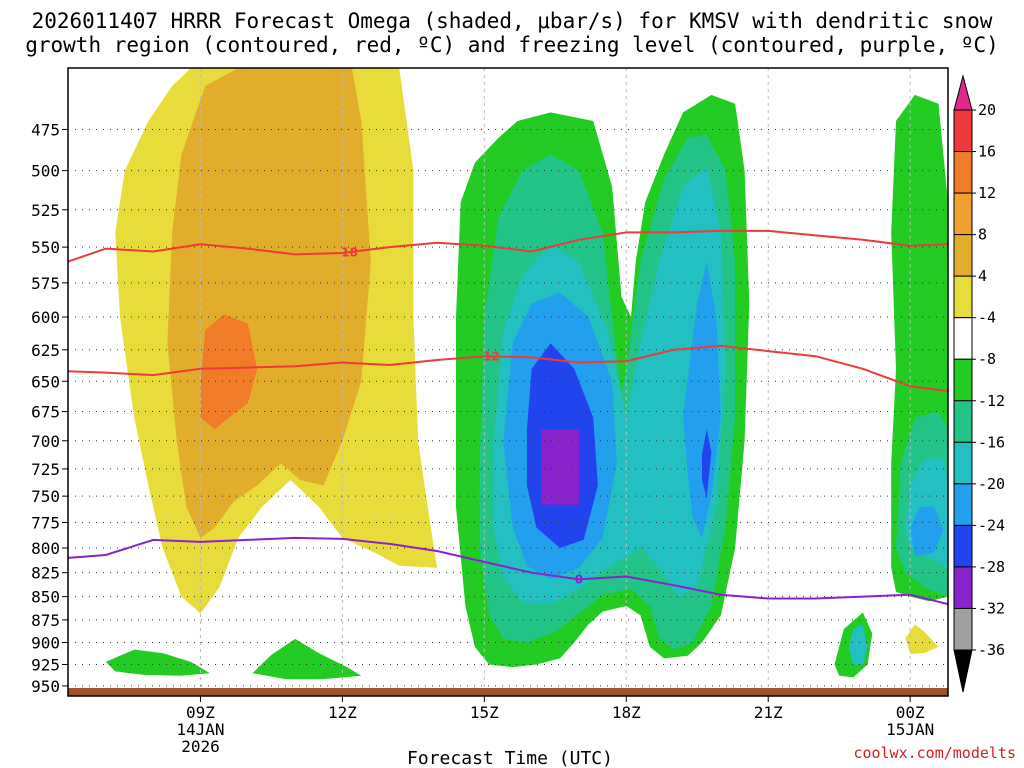 The width and height of the screenshot is (1024, 768). I want to click on contour-label-freezing-level-0: 0, so click(579, 579).